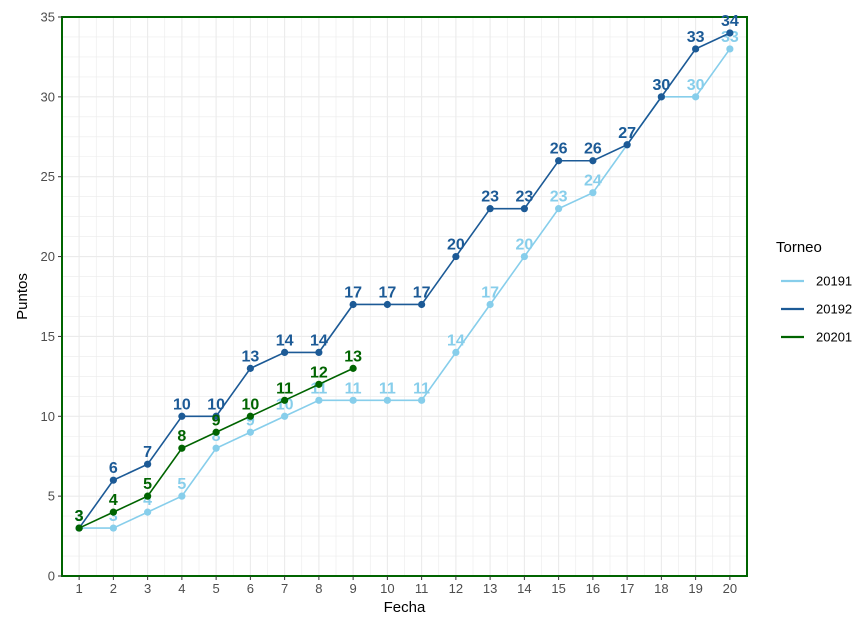 Image resolution: width=861 pixels, height=620 pixels. I want to click on x-tick-labels: 1 2 3 4 5 6 7 8 9 10 11 12 13 14 15 16 17 18 19 20, so click(406, 586).